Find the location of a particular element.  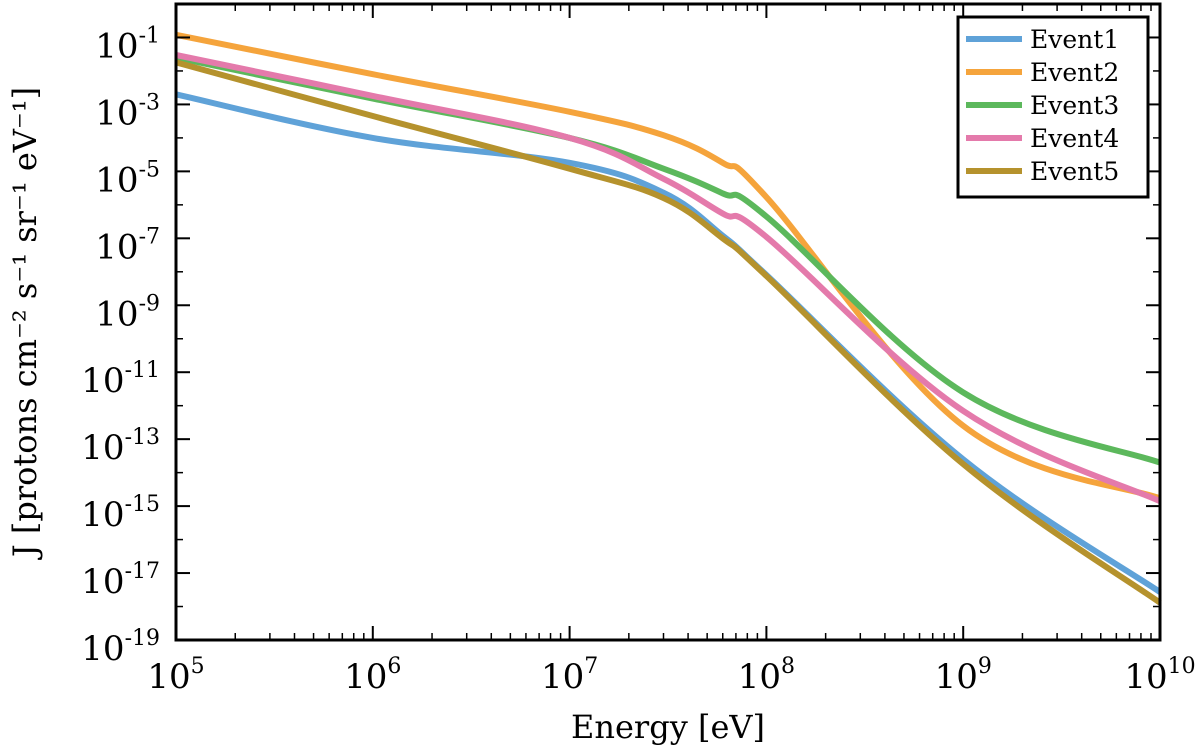

y-axis-label: J [protons cm⁻² s⁻¹ sr⁻¹ eV⁻¹] is located at coordinates (25, 323).